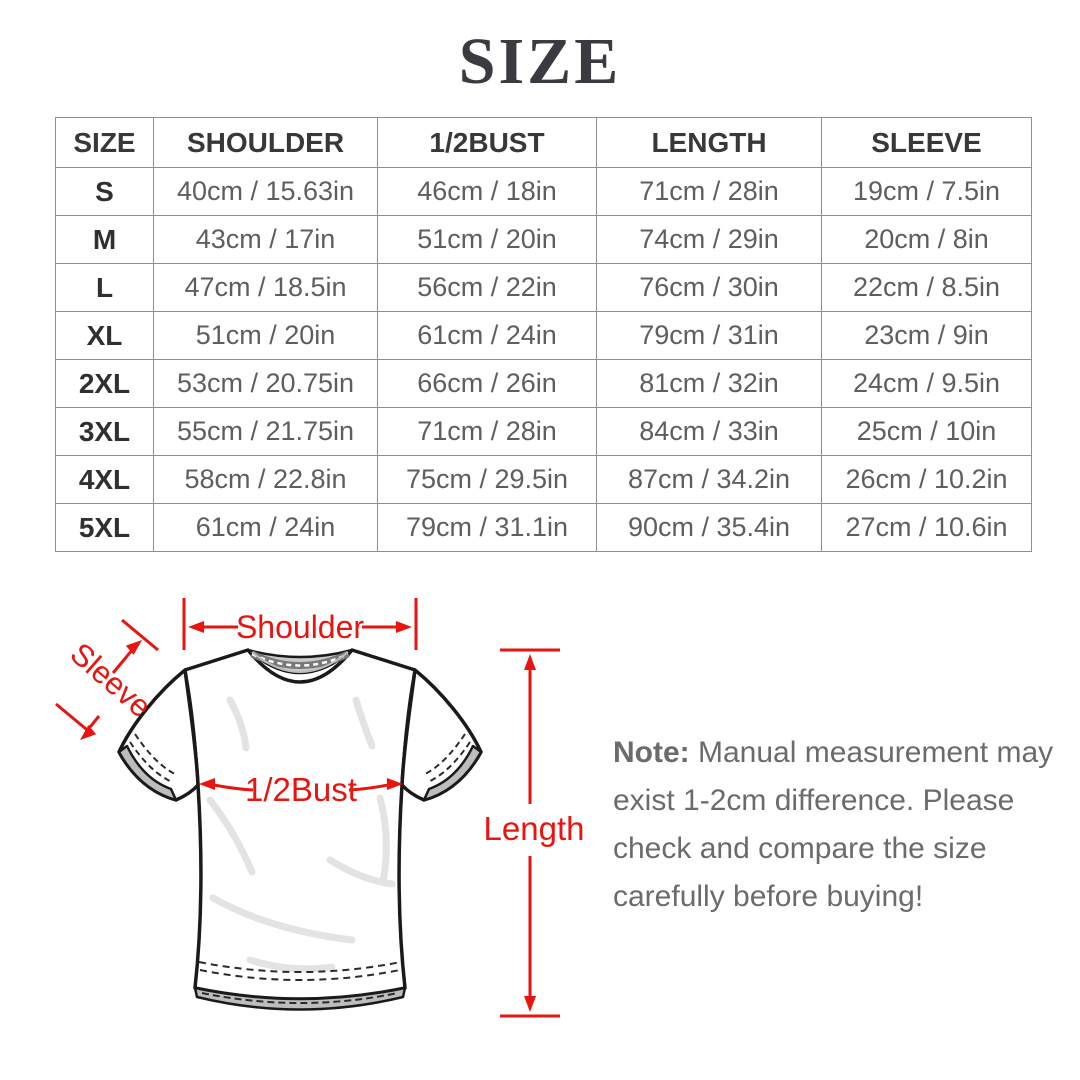 Image resolution: width=1080 pixels, height=1080 pixels. Describe the element at coordinates (487, 479) in the screenshot. I see `bust-cell: 75cm / 29.5in` at that location.